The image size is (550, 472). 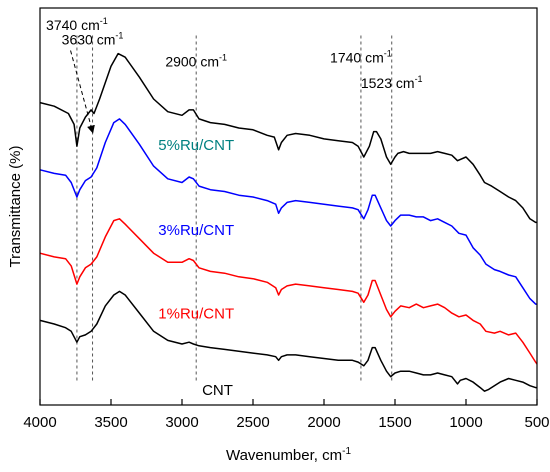 What do you see at coordinates (286, 415) in the screenshot?
I see `x-axis-ticks: 4000 3500 3000 2500 2000 1500 1000 500` at bounding box center [286, 415].